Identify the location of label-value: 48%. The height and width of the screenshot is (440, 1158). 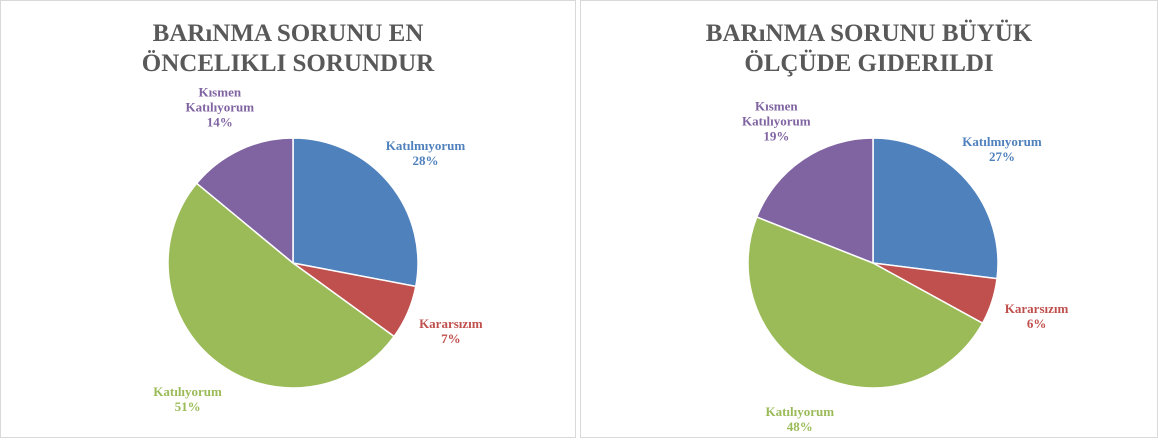
(799, 426).